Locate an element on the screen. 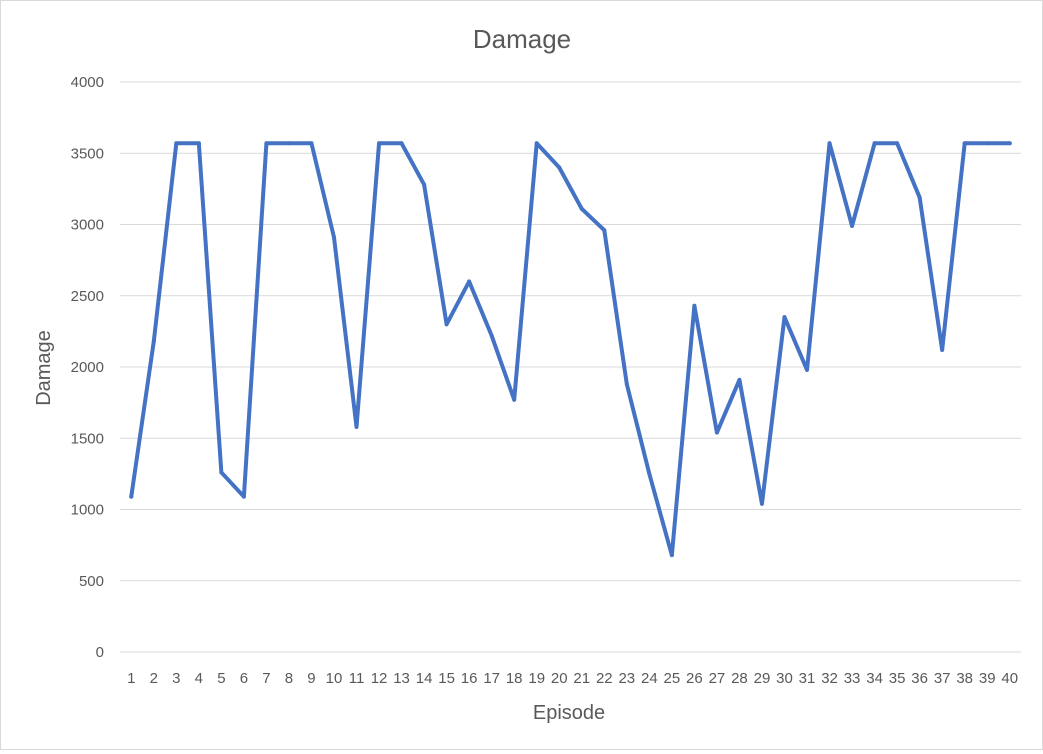 This screenshot has height=754, width=1043. x-tick-label: 14 is located at coordinates (424, 678).